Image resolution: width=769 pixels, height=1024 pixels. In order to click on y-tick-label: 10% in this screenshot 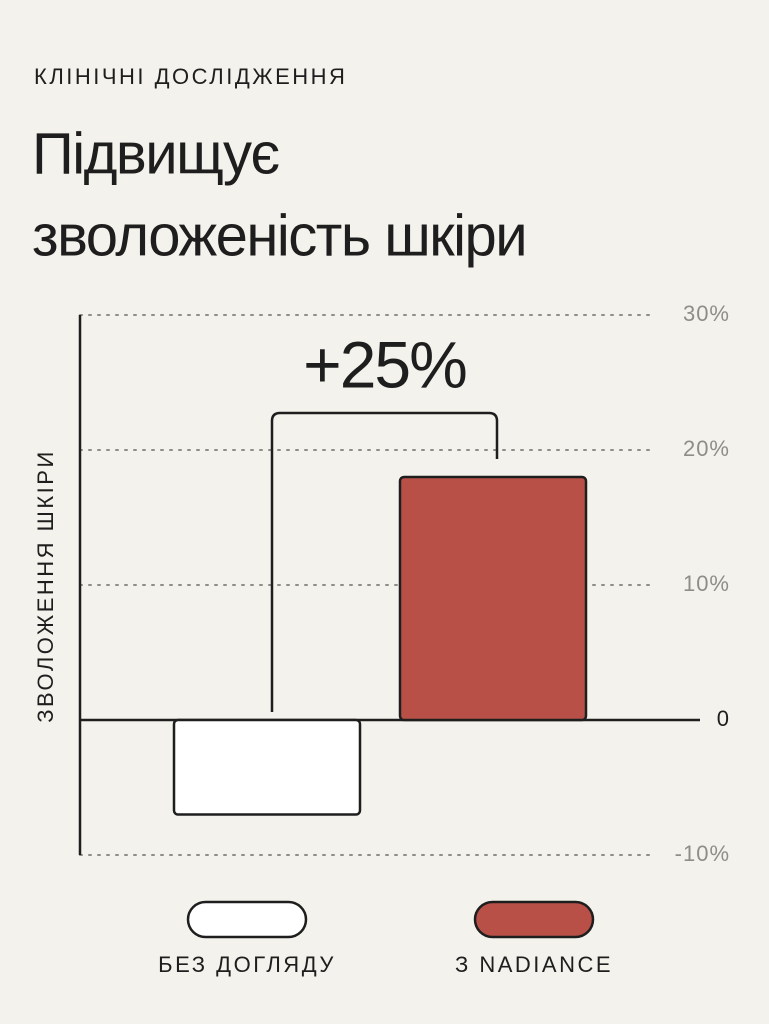, I will do `click(706, 583)`.